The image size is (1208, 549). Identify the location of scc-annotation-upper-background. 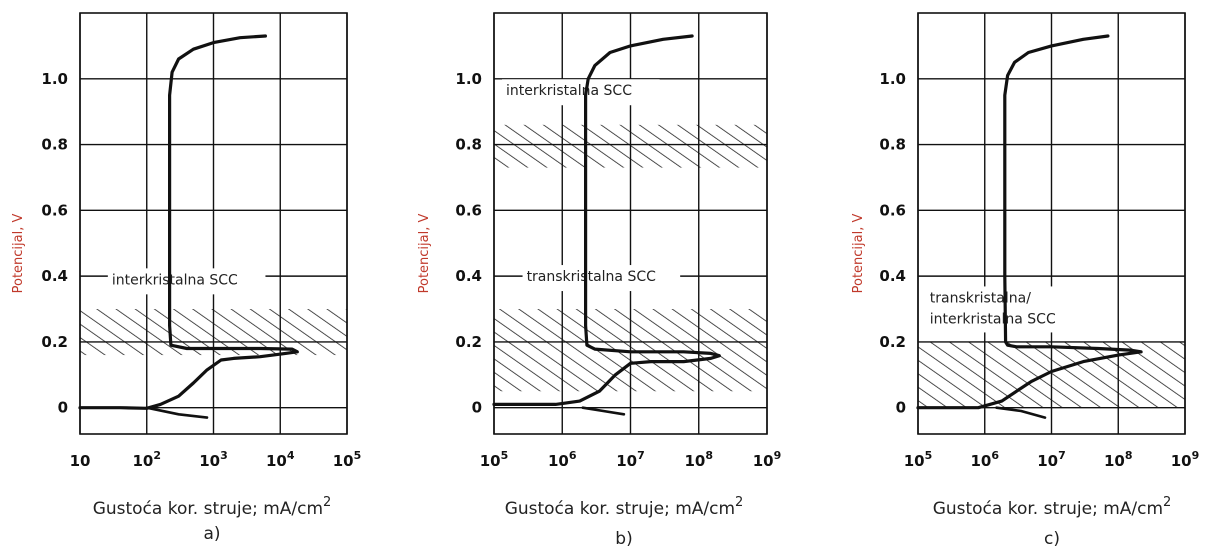
(581, 92).